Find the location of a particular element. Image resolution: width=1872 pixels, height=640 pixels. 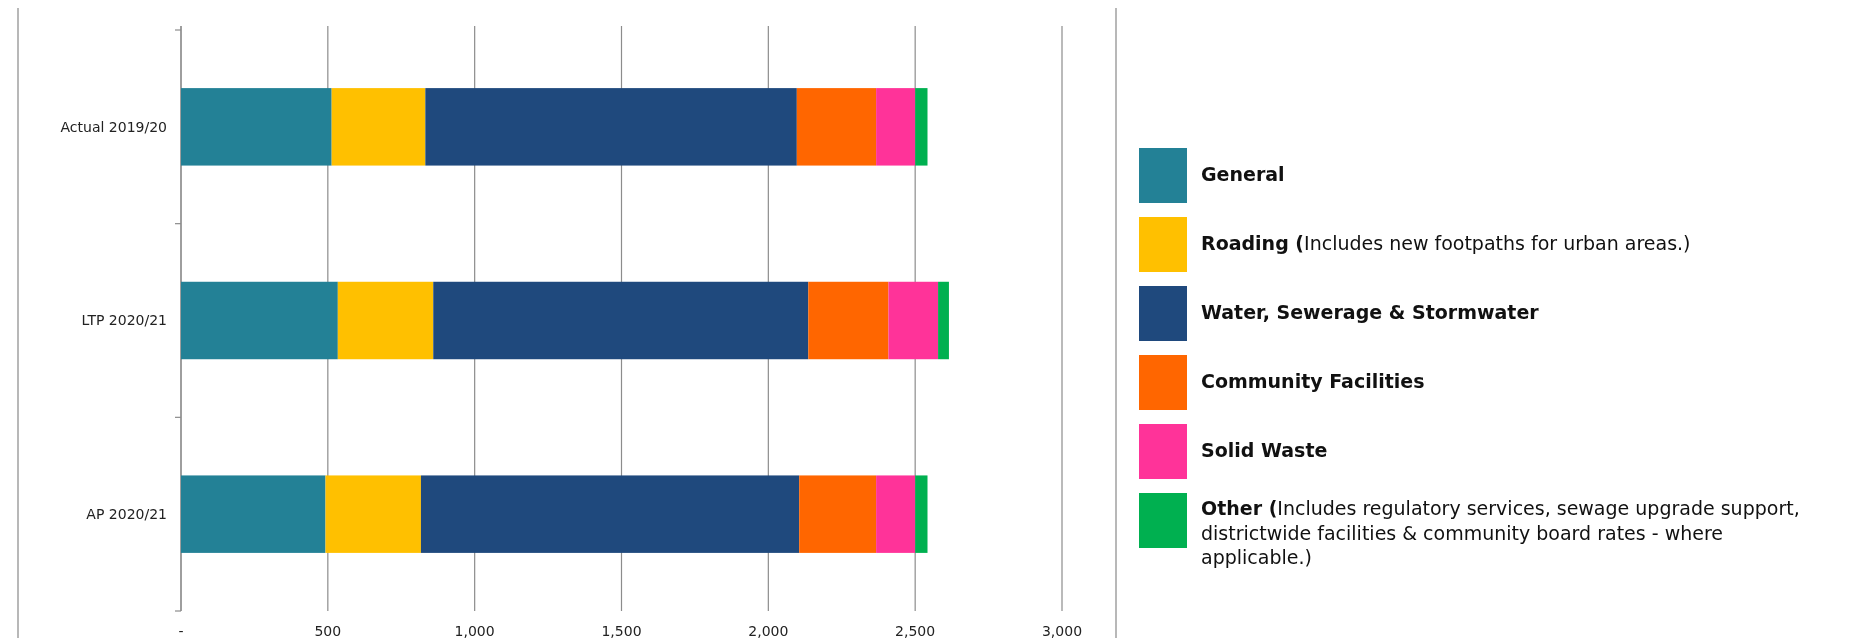

x-tick-label: 1,500 is located at coordinates (621, 631).